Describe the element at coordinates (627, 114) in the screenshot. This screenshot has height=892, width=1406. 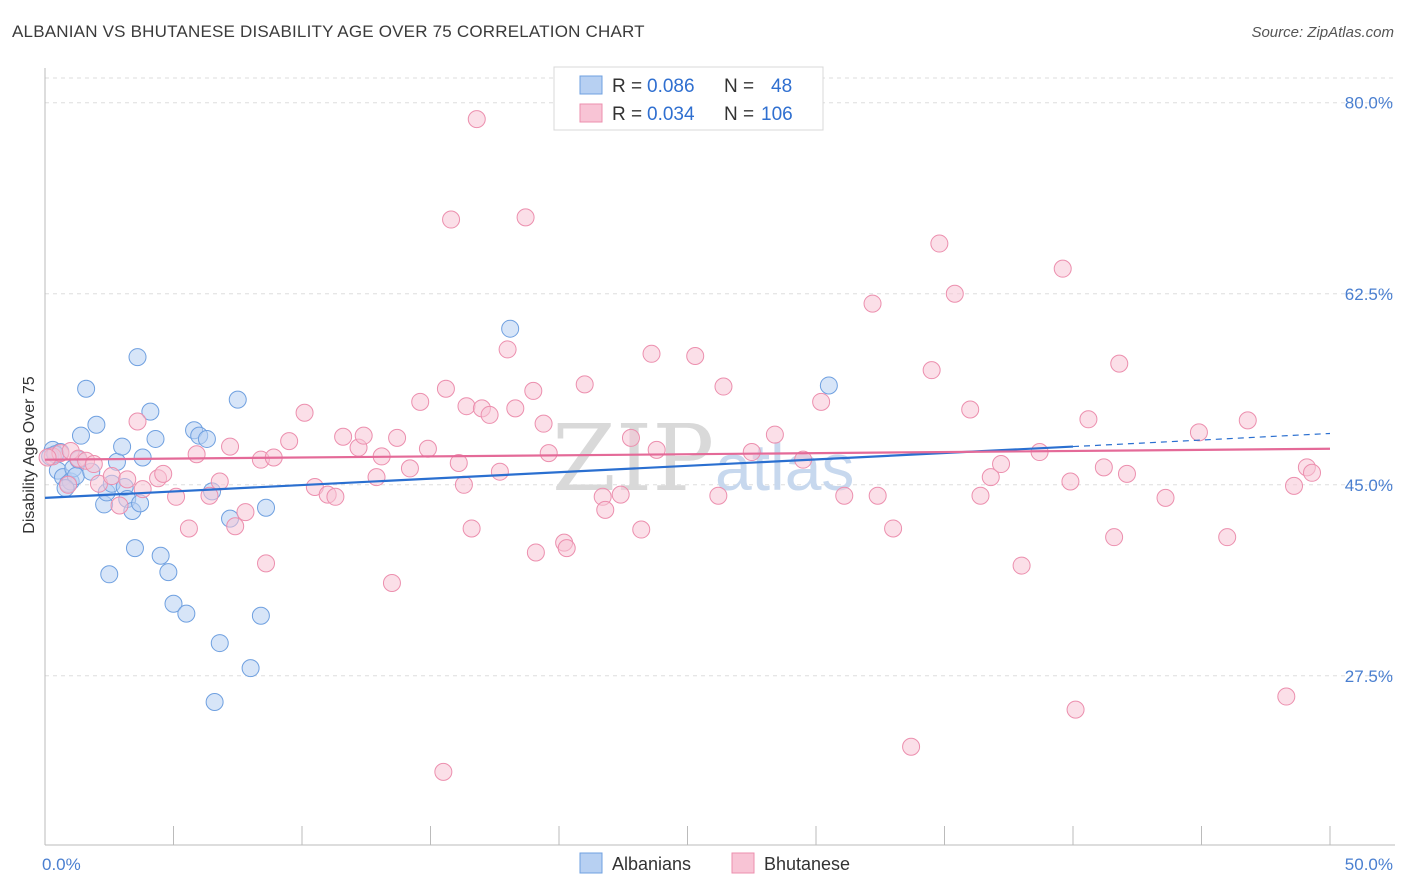
I see `legend-r-label-2: R =` at that location.